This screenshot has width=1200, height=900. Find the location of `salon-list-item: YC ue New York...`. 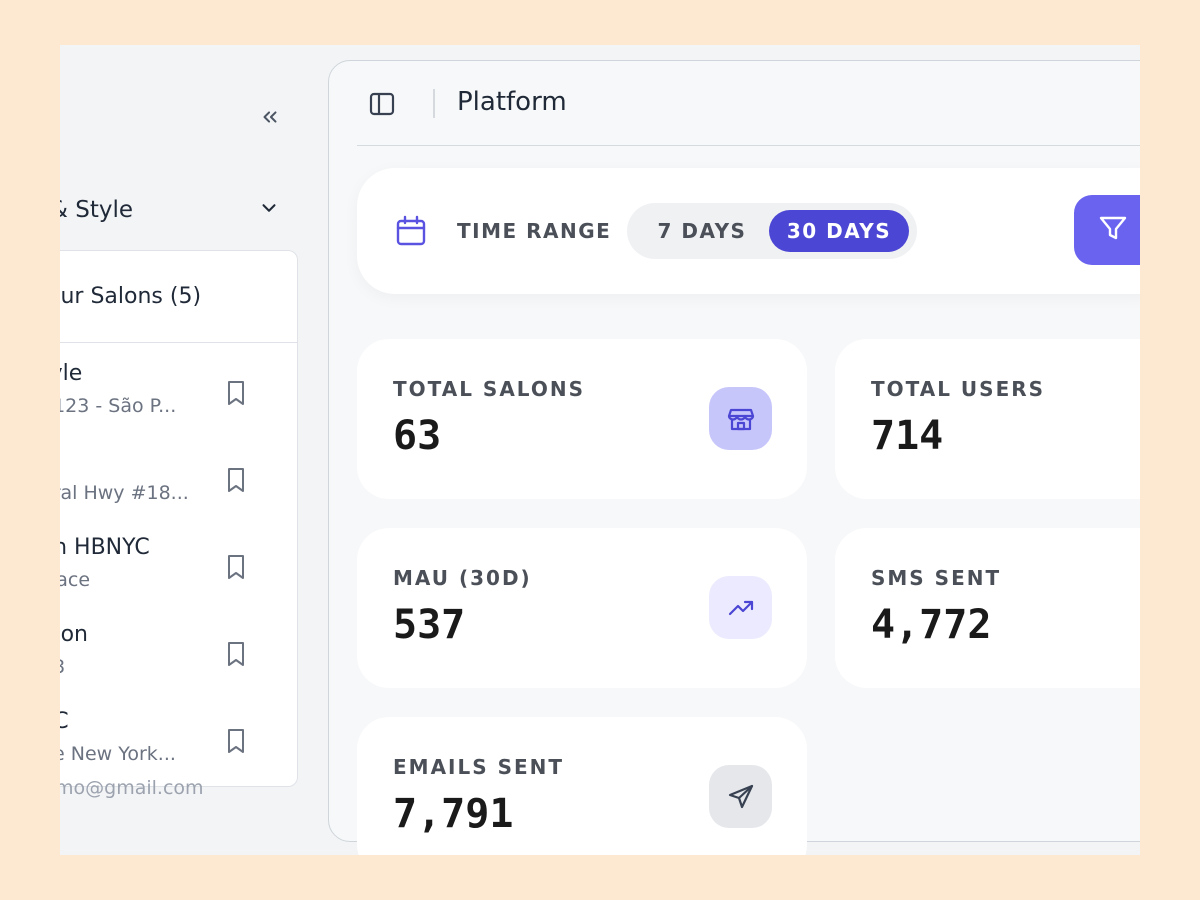

salon-list-item: YC ue New York... is located at coordinates (178, 734).